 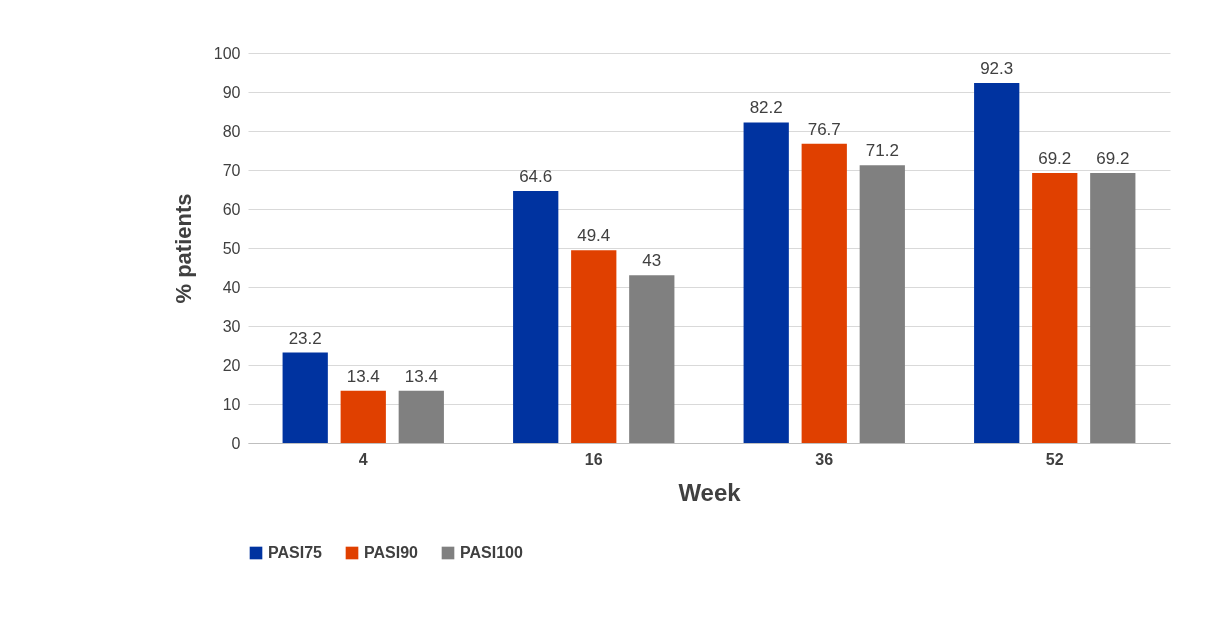 I want to click on y-tick-label: 10, so click(x=231, y=404).